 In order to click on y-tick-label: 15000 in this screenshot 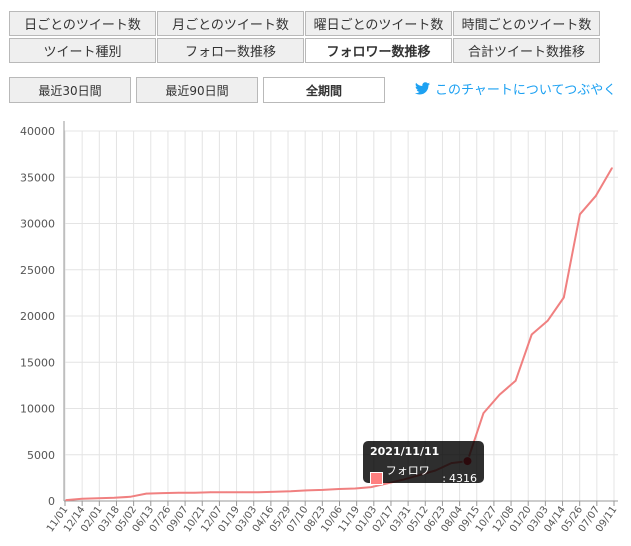, I will do `click(37, 362)`.